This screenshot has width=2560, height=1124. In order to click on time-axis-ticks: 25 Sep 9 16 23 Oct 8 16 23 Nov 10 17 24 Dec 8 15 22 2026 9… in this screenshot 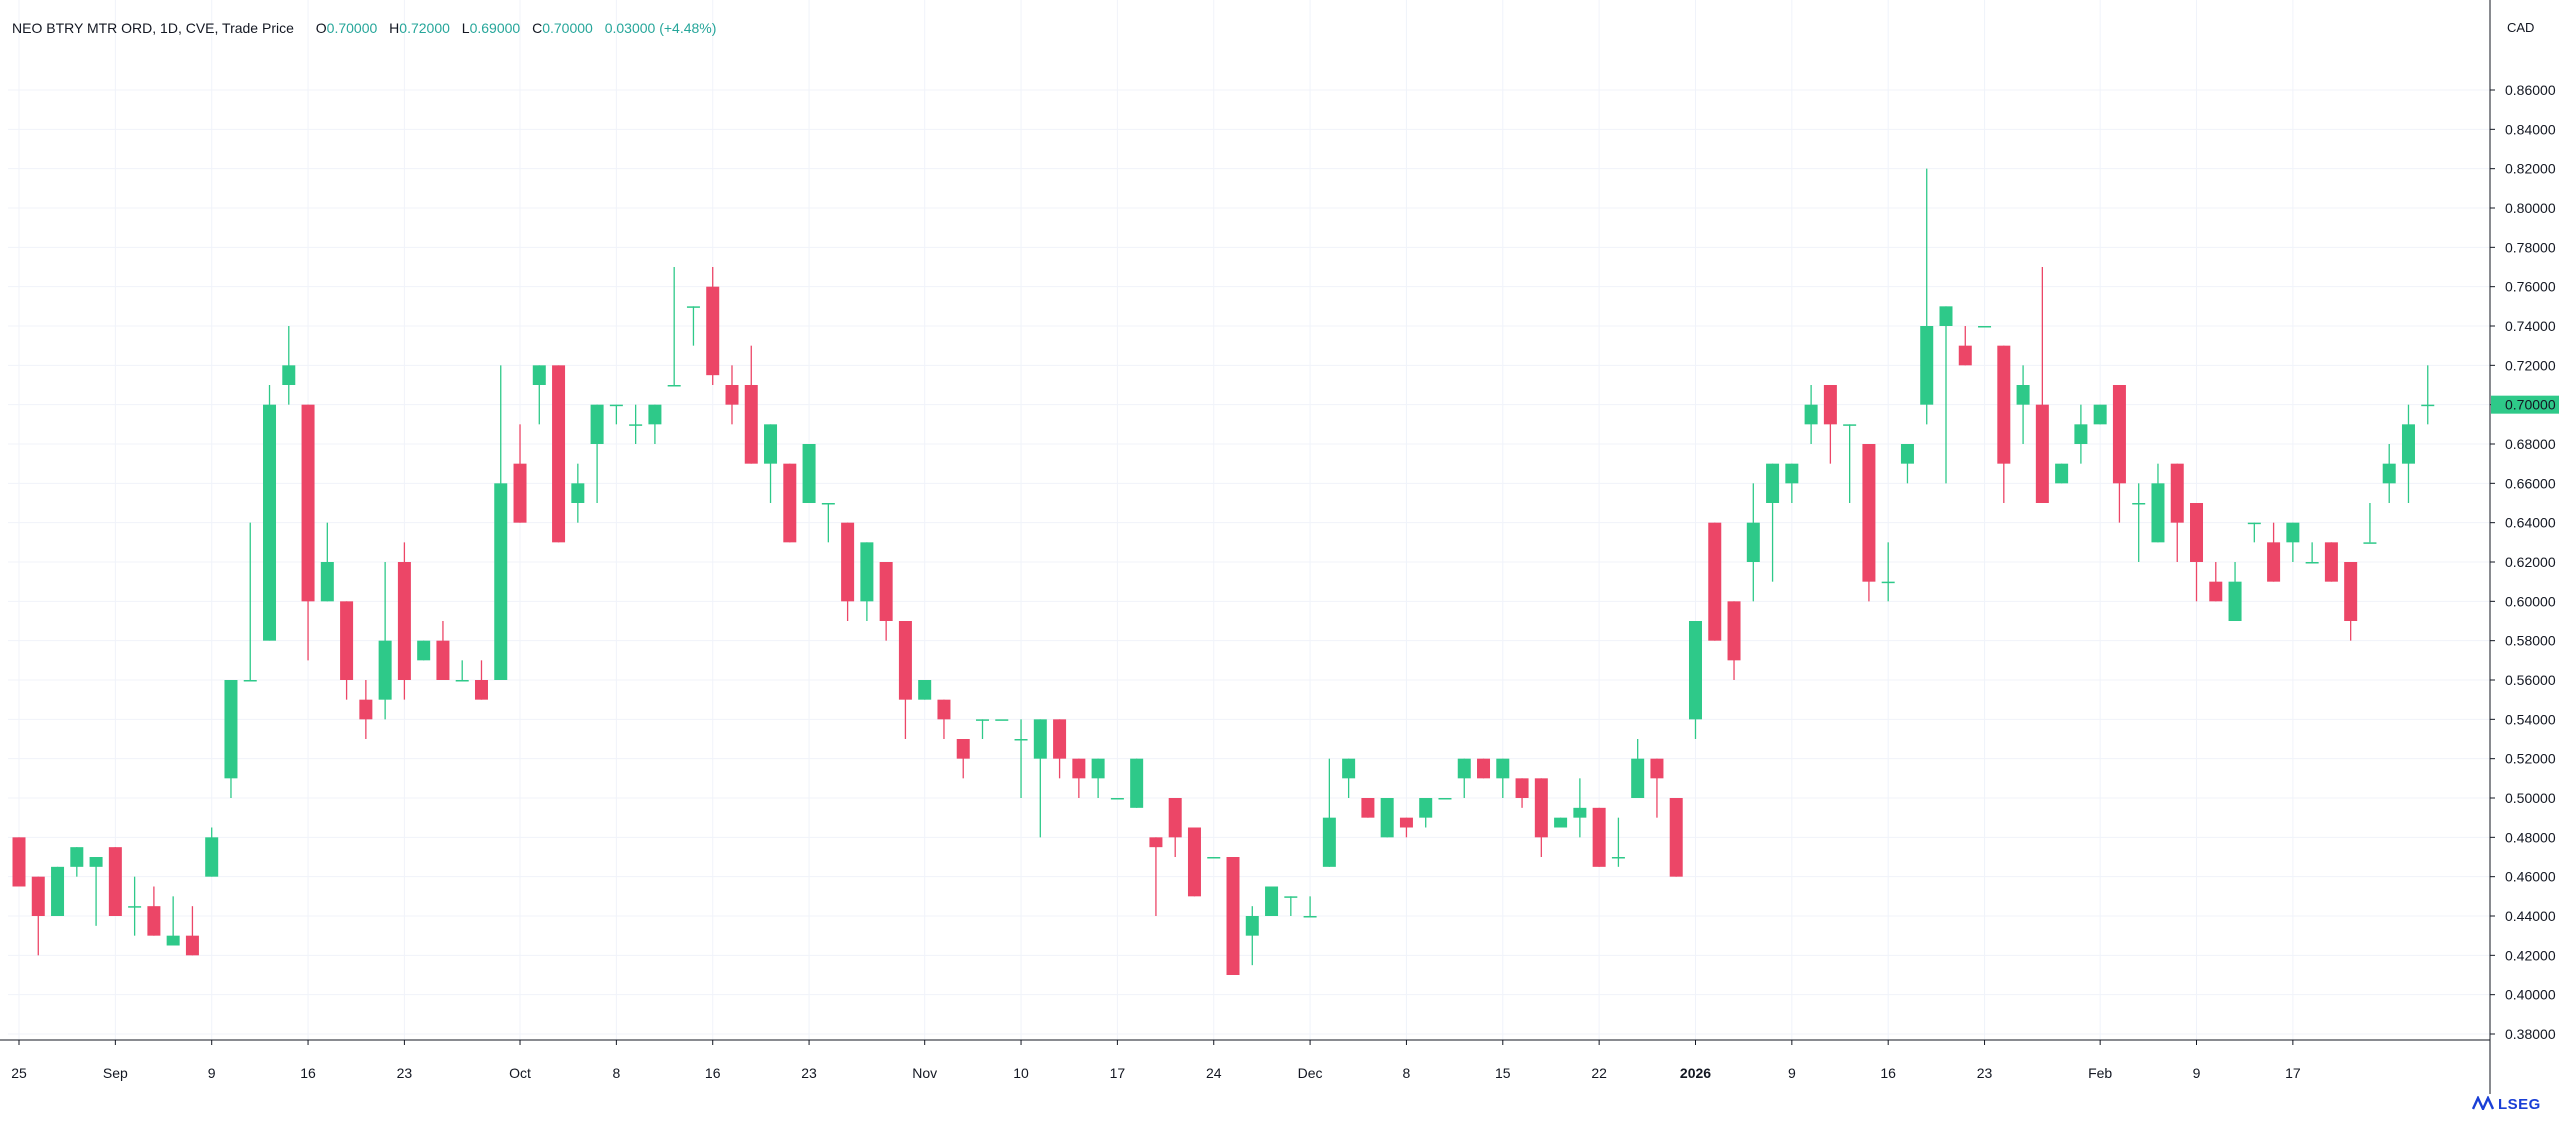, I will do `click(1156, 1060)`.